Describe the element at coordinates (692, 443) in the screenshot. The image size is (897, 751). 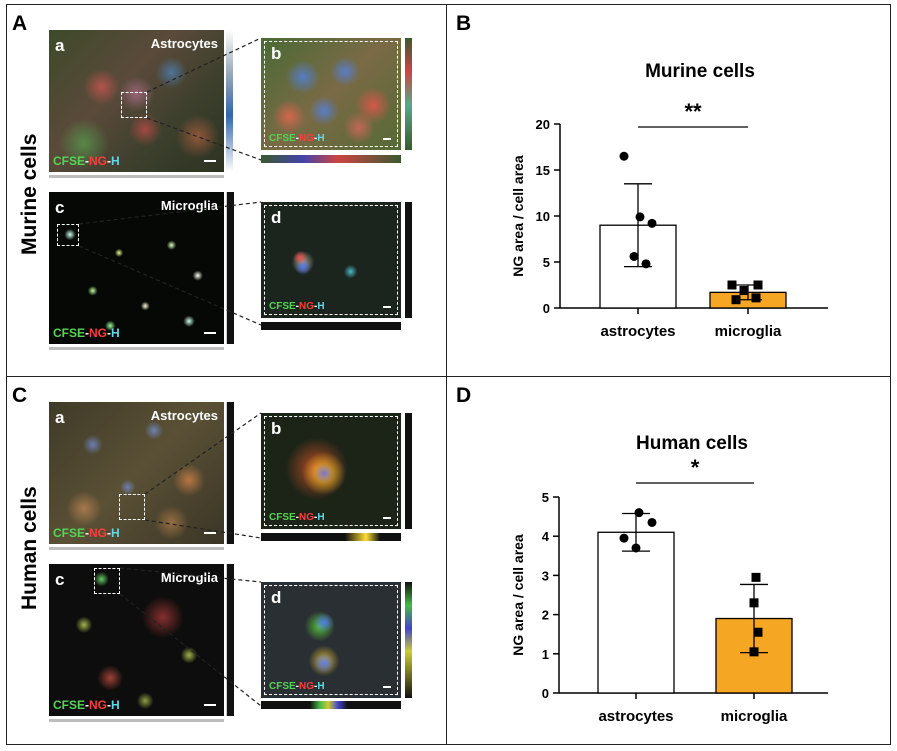
I see `chart-title: Human cells` at that location.